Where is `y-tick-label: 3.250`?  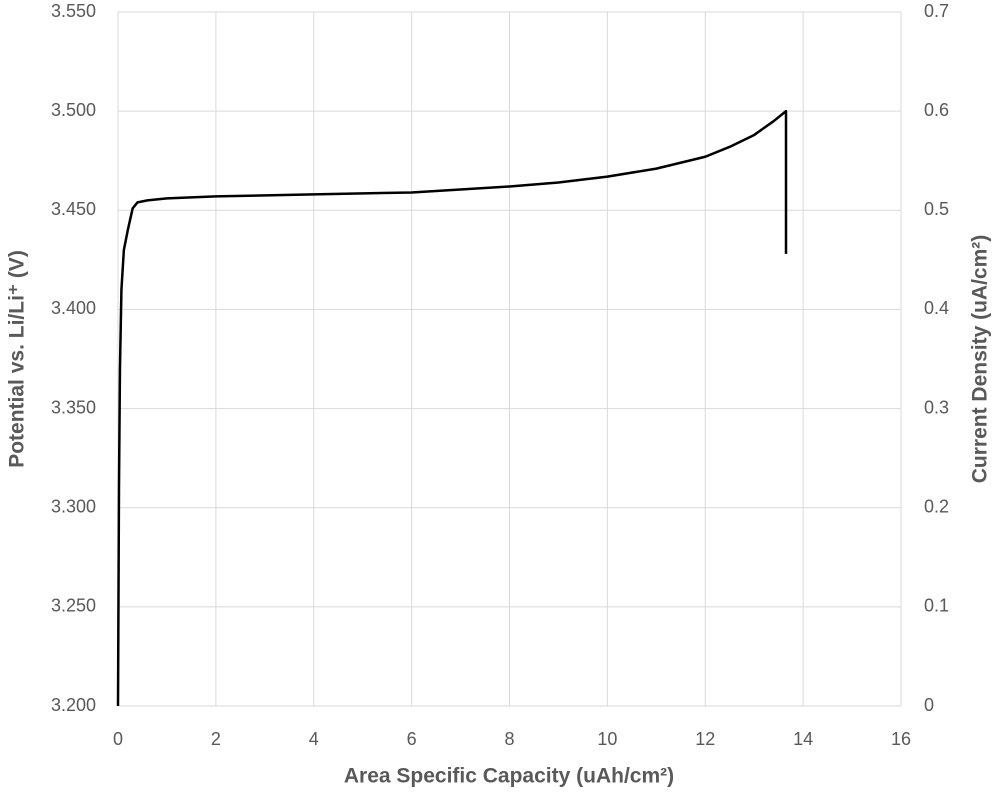
y-tick-label: 3.250 is located at coordinates (73, 606).